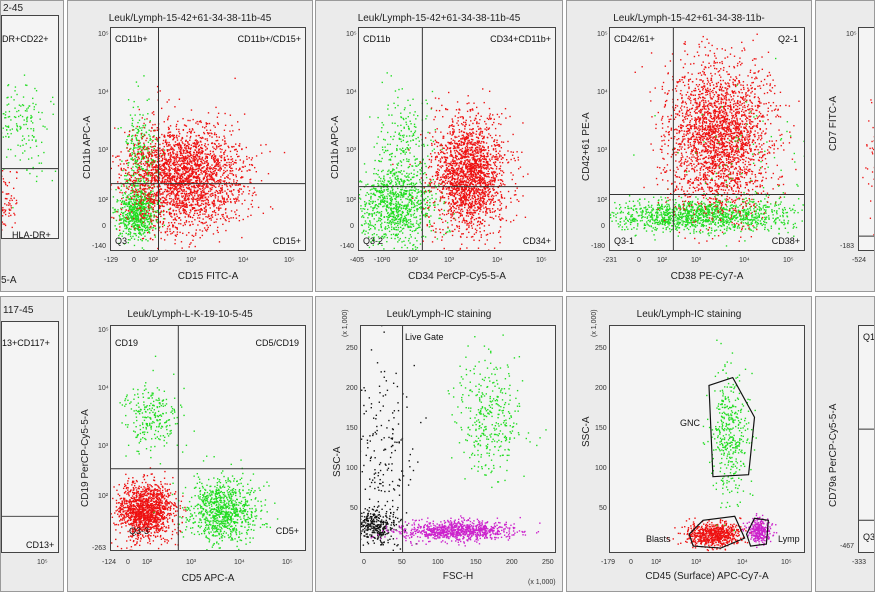  Describe the element at coordinates (833, 455) in the screenshot. I see `y-axis-label: CD79a PerCP-Cy5-5-A` at that location.